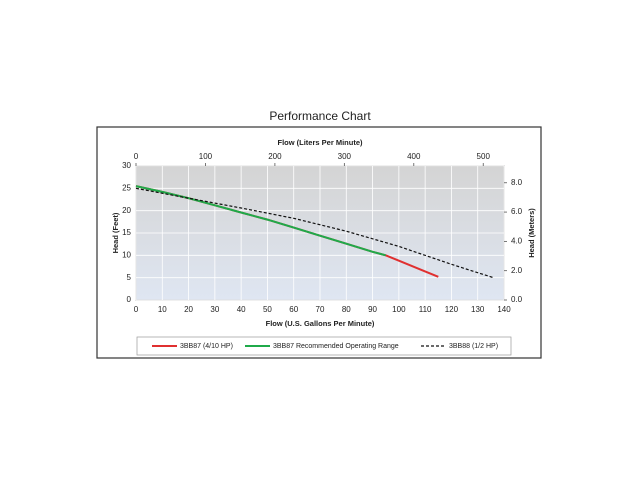 This screenshot has width=640, height=480. Describe the element at coordinates (320, 309) in the screenshot. I see `x-tick-label: 70` at that location.